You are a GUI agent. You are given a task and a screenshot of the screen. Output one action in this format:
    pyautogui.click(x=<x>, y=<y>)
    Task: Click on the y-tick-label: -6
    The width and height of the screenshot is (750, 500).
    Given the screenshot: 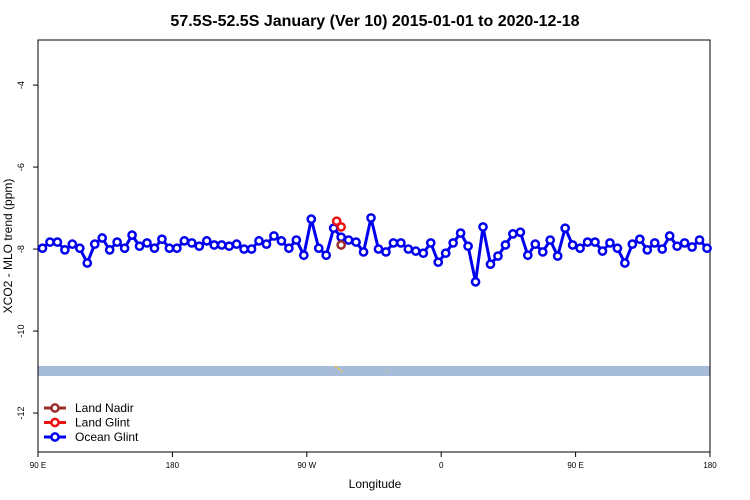 What is the action you would take?
    pyautogui.click(x=21, y=167)
    